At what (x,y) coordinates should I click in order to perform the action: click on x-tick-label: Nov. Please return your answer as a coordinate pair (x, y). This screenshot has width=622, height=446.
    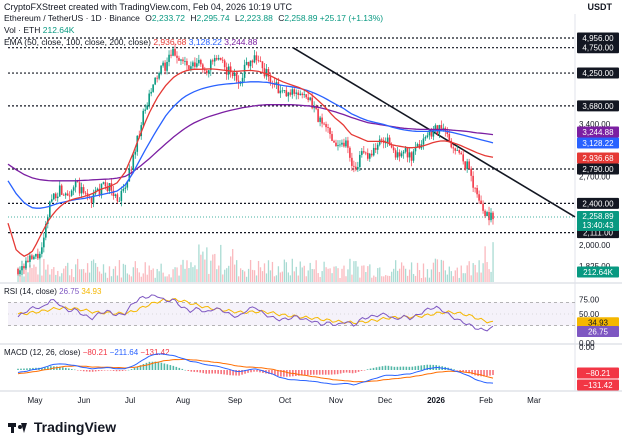
    Looking at the image, I should click on (336, 400).